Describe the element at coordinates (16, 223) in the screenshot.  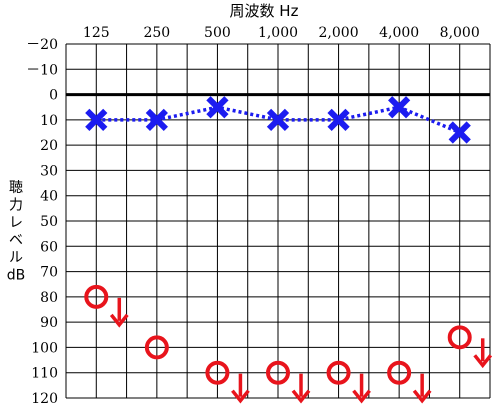
I see `y-label-part-2: レ` at that location.